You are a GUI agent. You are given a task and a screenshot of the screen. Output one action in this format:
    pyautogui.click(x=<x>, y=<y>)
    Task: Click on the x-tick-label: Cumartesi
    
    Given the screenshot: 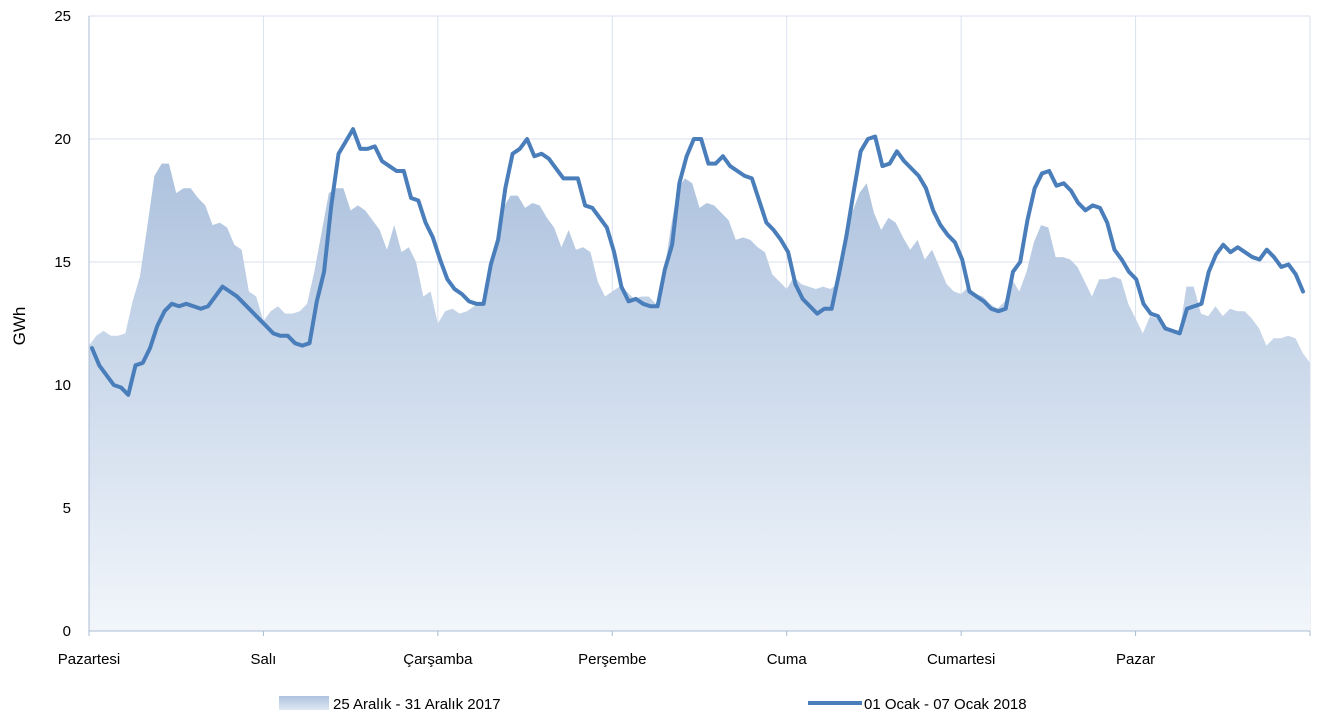 What is the action you would take?
    pyautogui.click(x=961, y=659)
    